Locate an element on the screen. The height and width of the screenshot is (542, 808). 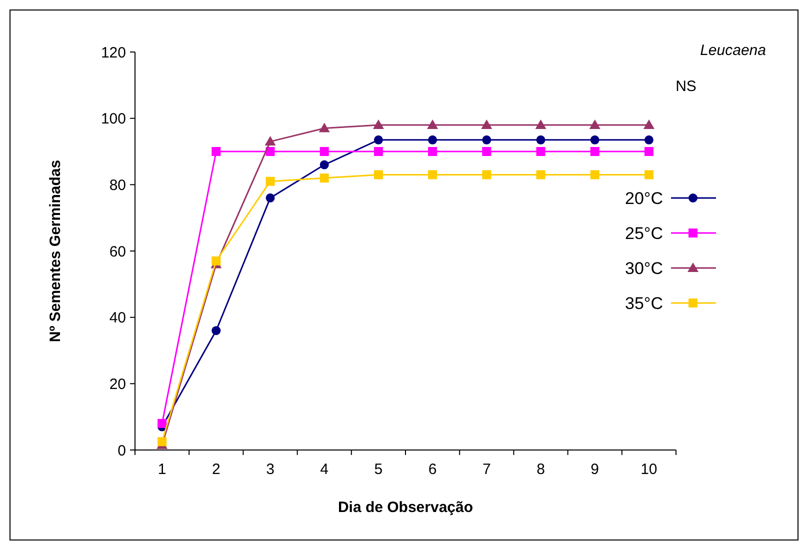
legend-label: 20°C is located at coordinates (644, 198).